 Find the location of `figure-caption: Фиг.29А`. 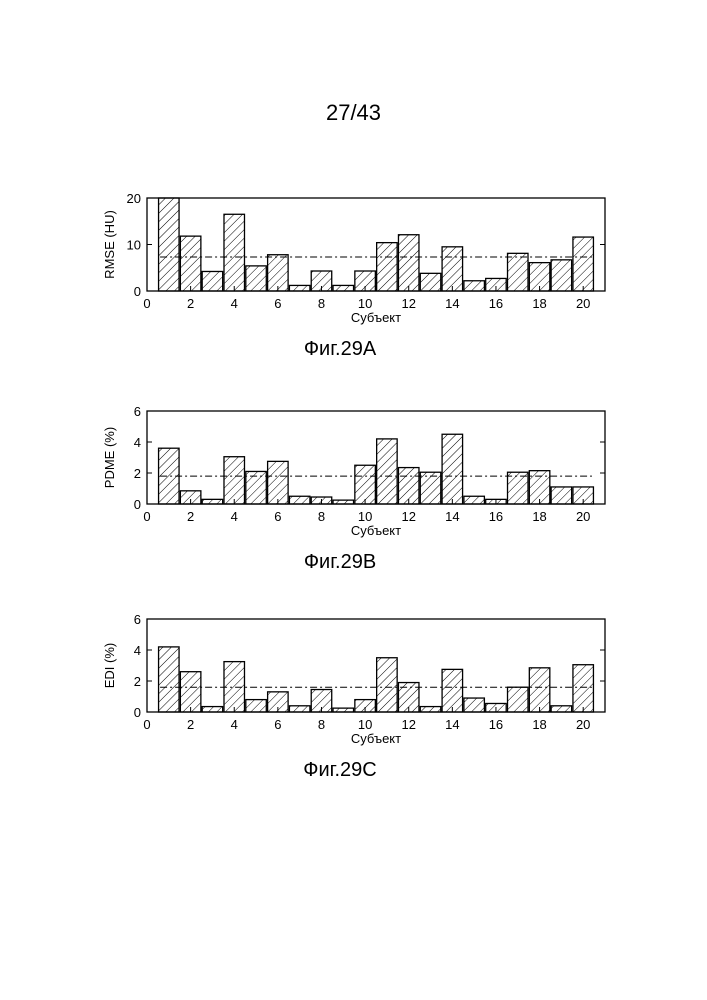

figure-caption: Фиг.29А is located at coordinates (340, 349).